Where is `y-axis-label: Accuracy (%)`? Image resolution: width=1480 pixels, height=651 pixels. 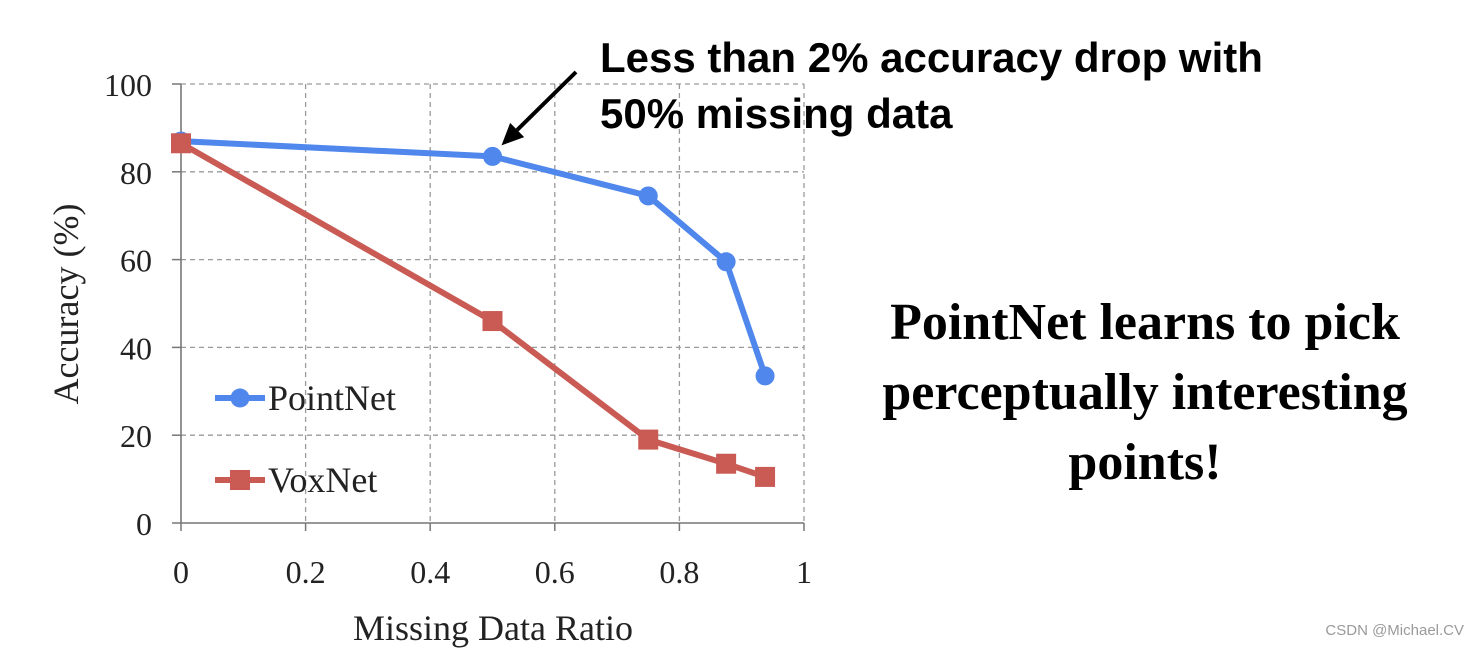 y-axis-label: Accuracy (%) is located at coordinates (66, 304).